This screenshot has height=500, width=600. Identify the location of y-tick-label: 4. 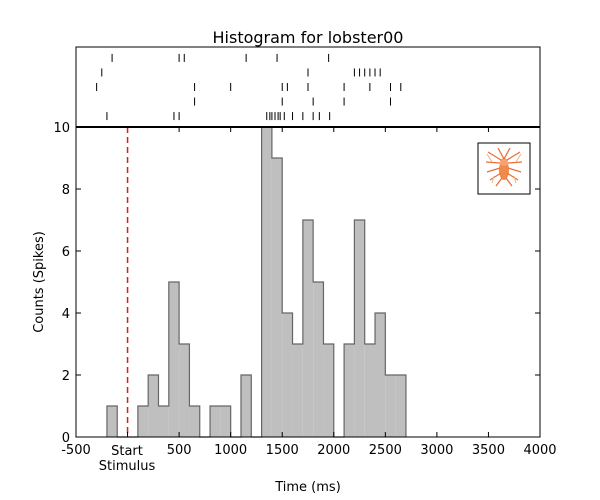
(66, 314).